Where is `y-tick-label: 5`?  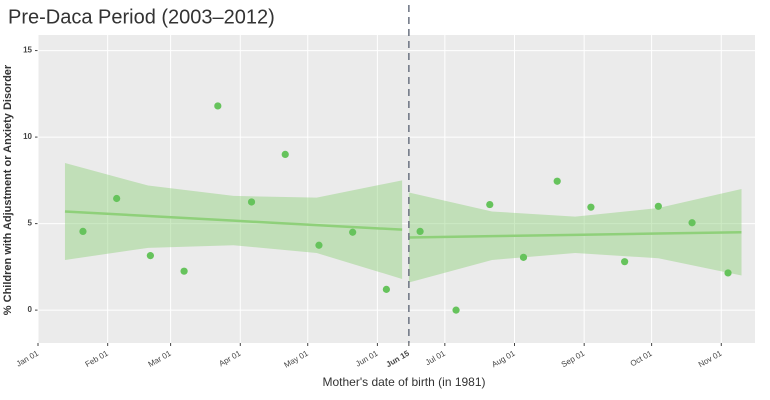
y-tick-label: 5 is located at coordinates (30, 223).